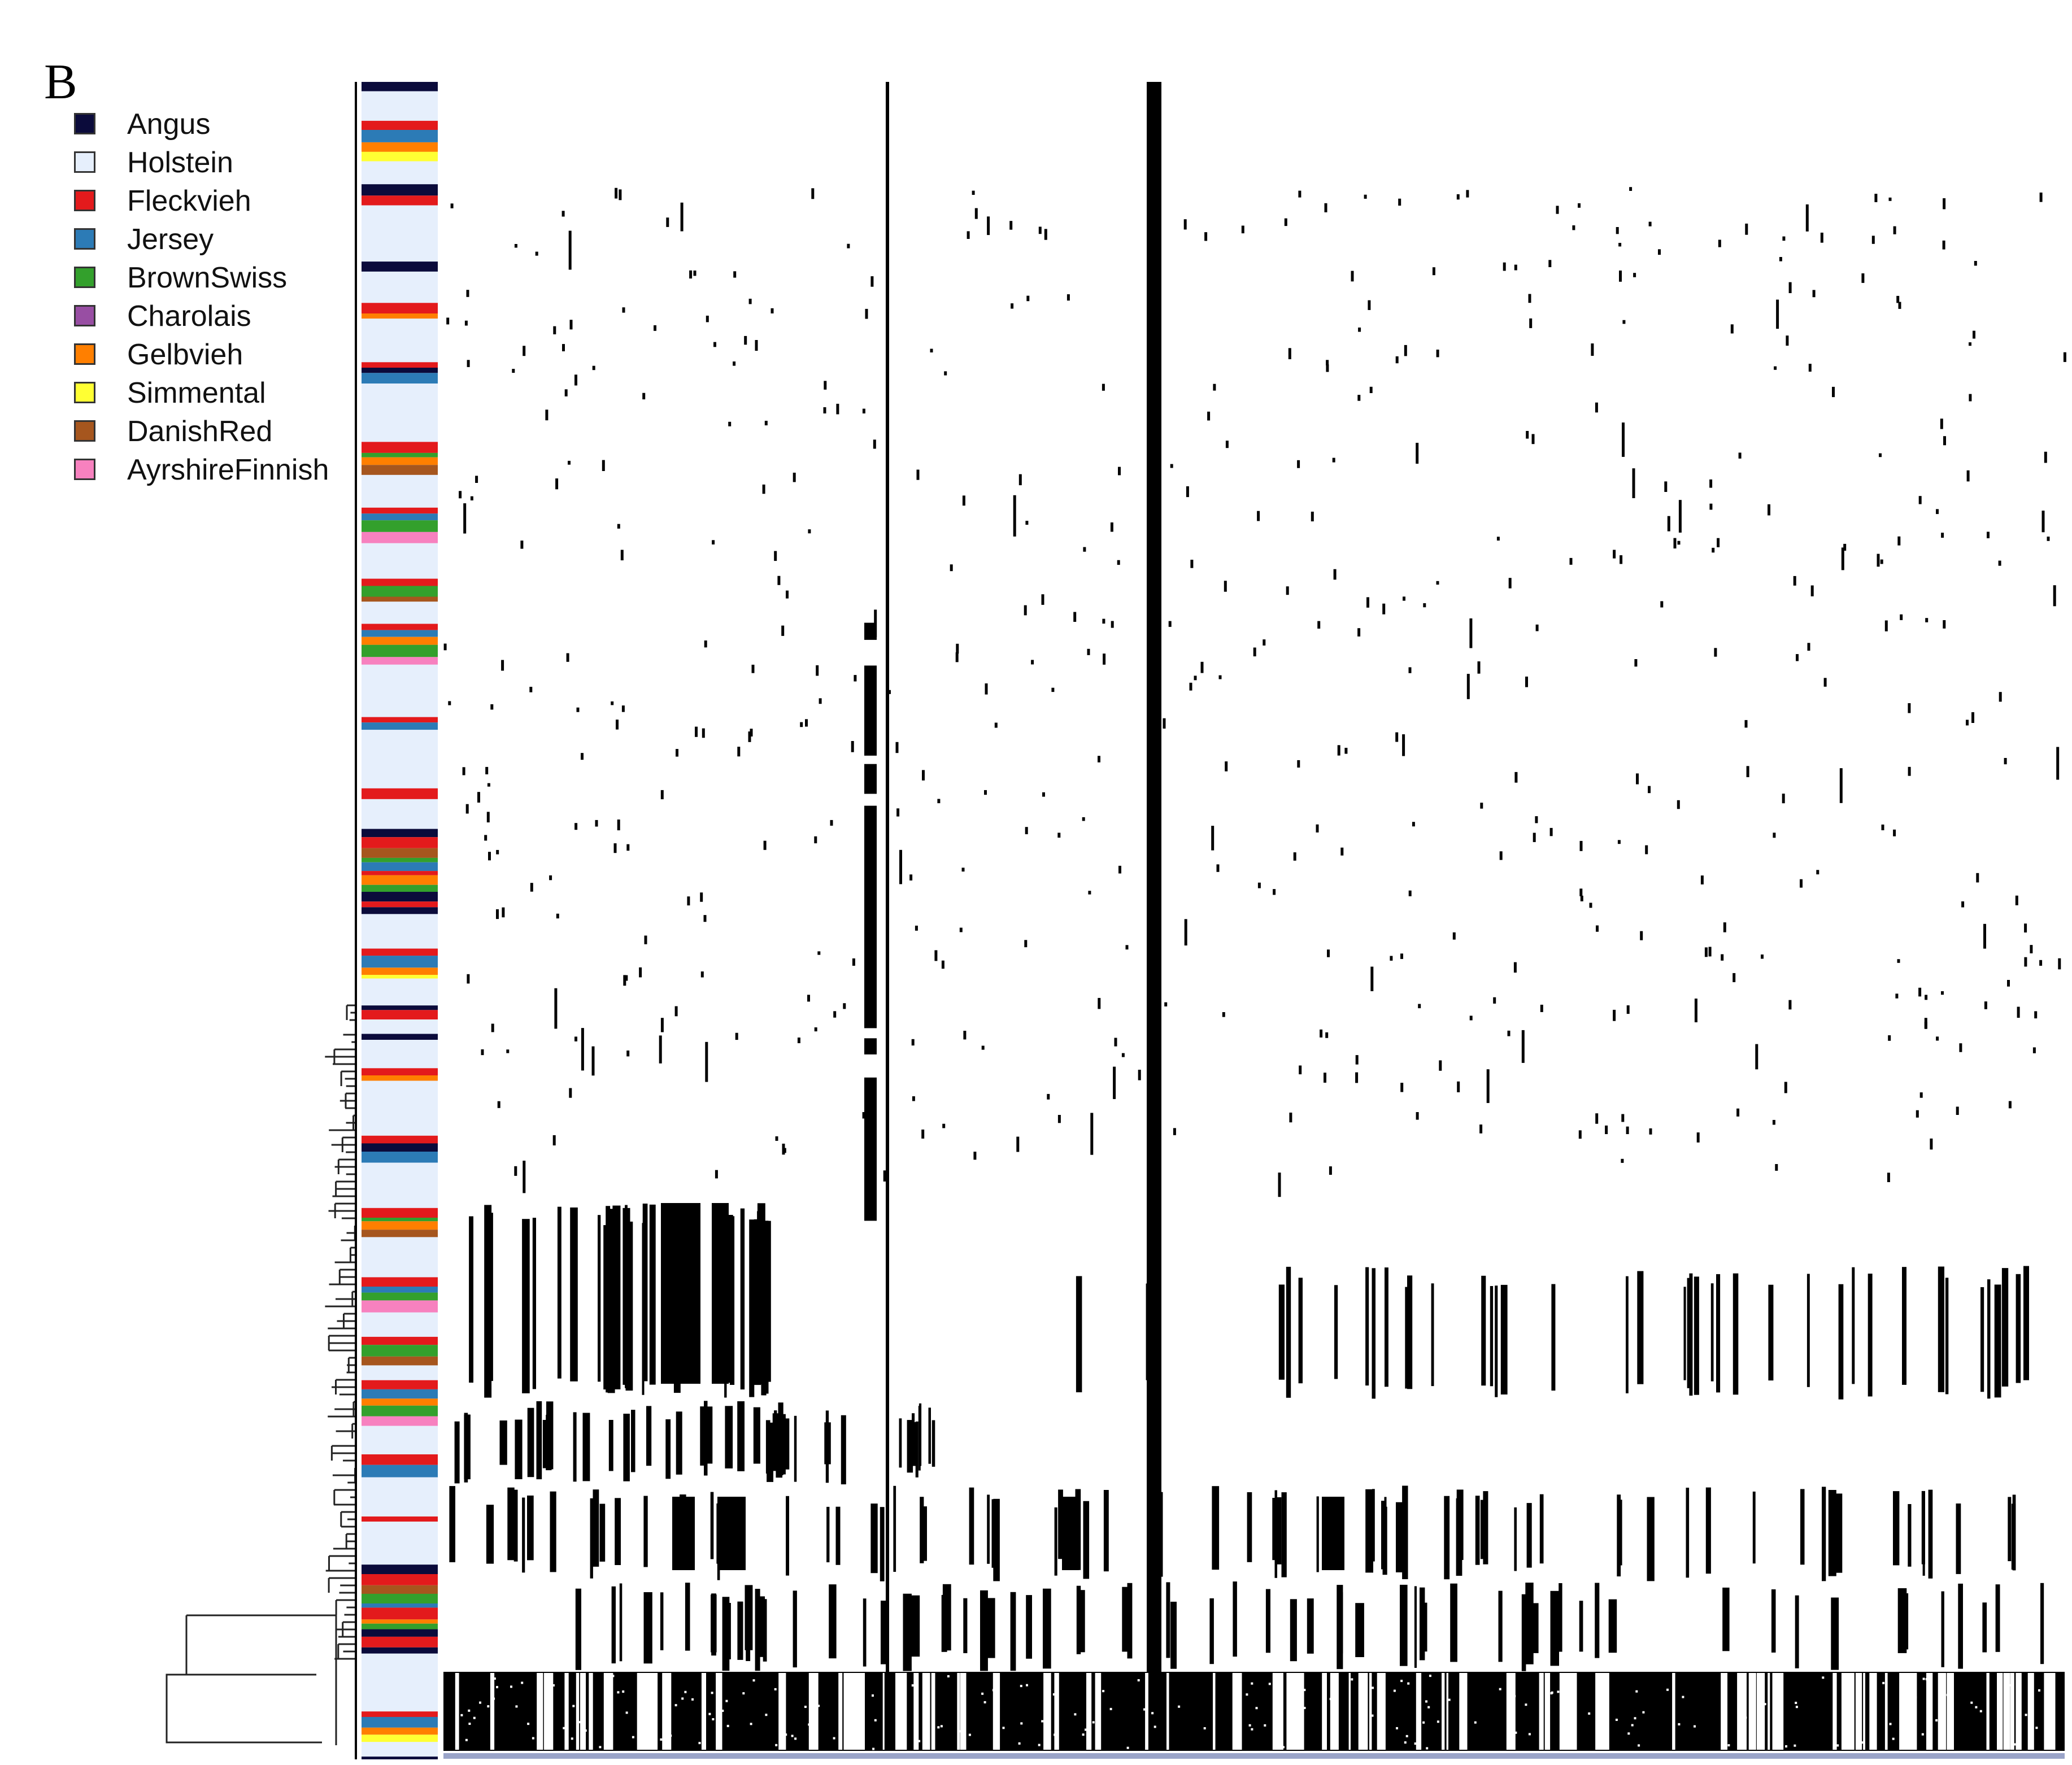  Describe the element at coordinates (400, 1731) in the screenshot. I see `sidebar-stripe-gelbvieh` at that location.